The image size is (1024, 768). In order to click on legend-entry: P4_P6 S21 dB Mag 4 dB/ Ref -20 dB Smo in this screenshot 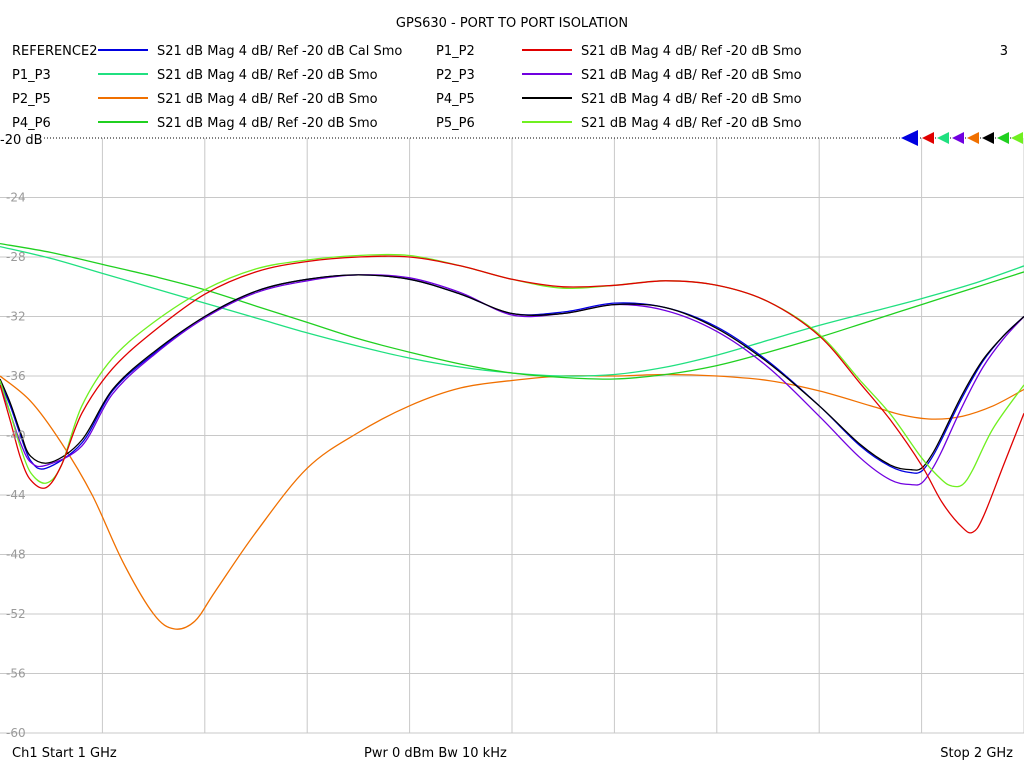, I will do `click(195, 123)`.